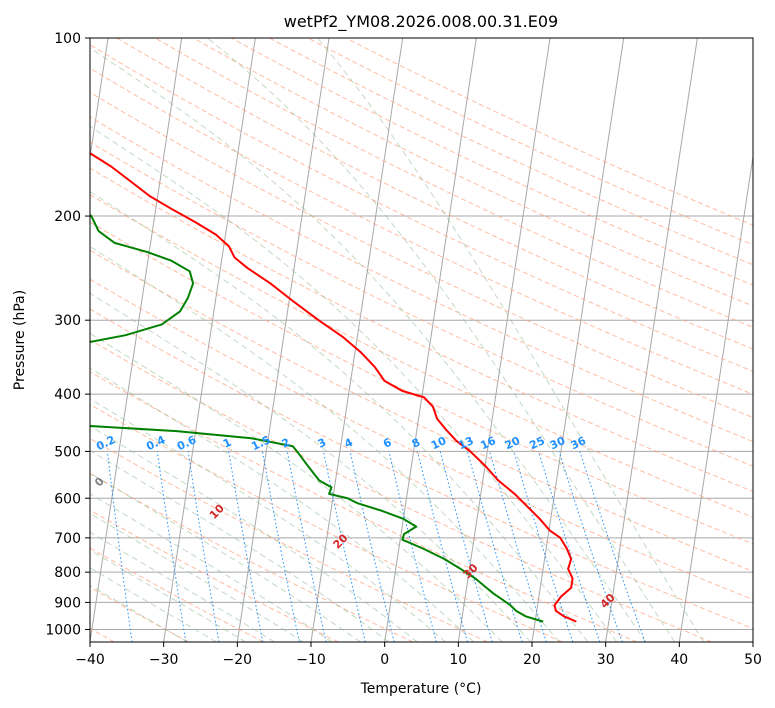 This screenshot has height=708, width=775. Describe the element at coordinates (606, 660) in the screenshot. I see `x-tick-label: 30` at that location.